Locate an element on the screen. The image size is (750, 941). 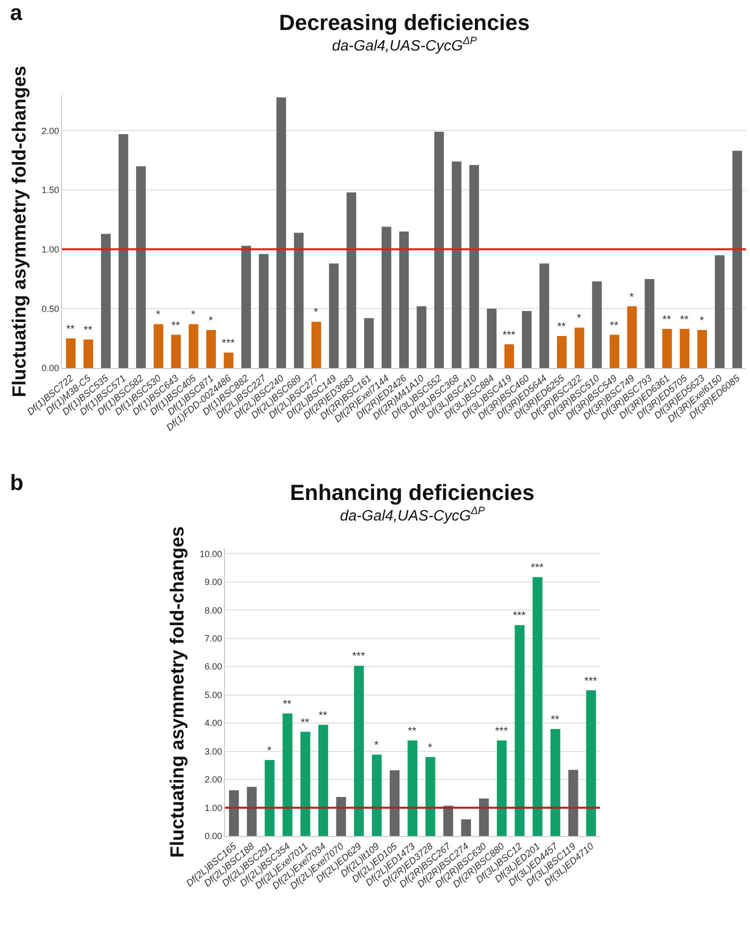
y-tick-label: 4.00 is located at coordinates (213, 723).